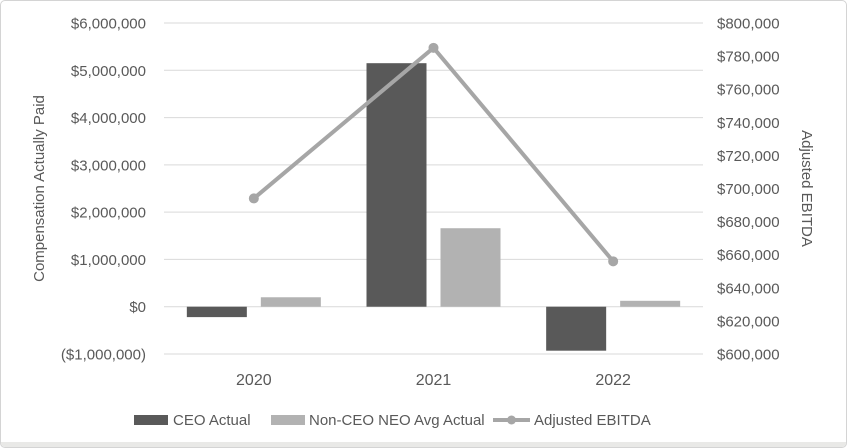 This screenshot has height=448, width=847. Describe the element at coordinates (748, 90) in the screenshot. I see `right-axis-tick-label: $760,000` at that location.